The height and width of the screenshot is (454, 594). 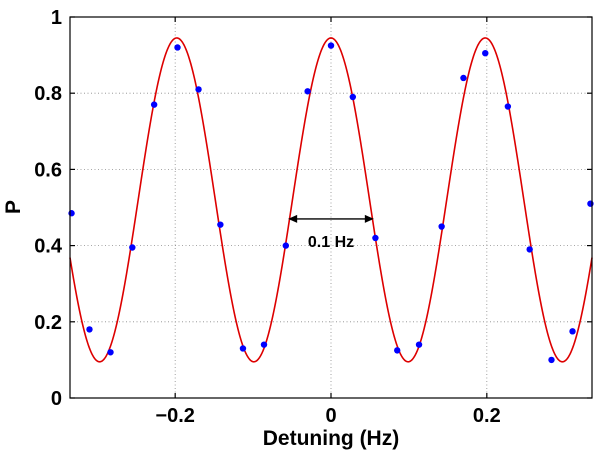 What do you see at coordinates (56, 399) in the screenshot?
I see `y-tick-label: 0` at bounding box center [56, 399].